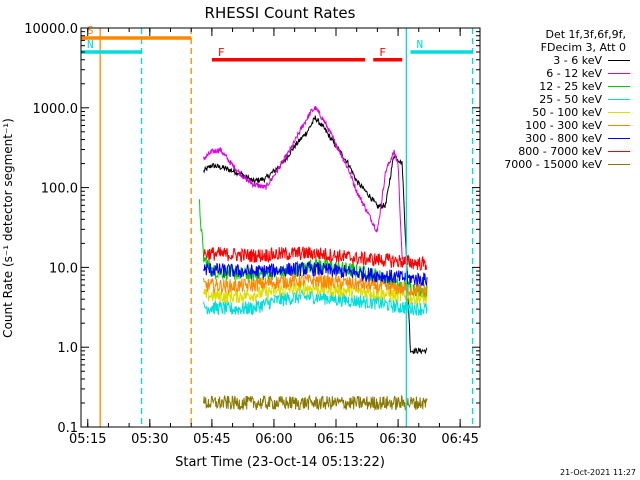 The width and height of the screenshot is (640, 480). Describe the element at coordinates (567, 112) in the screenshot. I see `legend-entry-label: 50 - 100 keV` at that location.